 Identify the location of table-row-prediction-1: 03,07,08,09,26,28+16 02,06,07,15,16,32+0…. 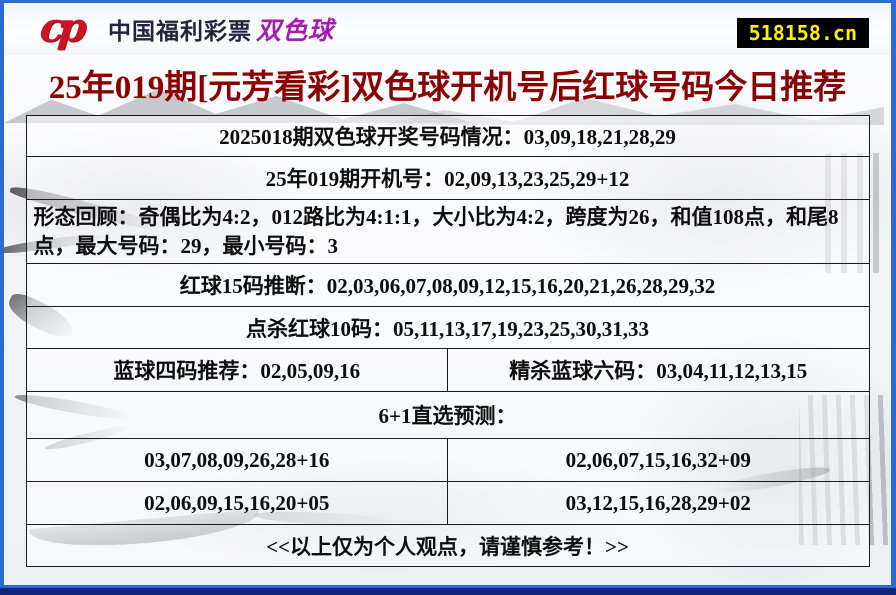
(447, 460).